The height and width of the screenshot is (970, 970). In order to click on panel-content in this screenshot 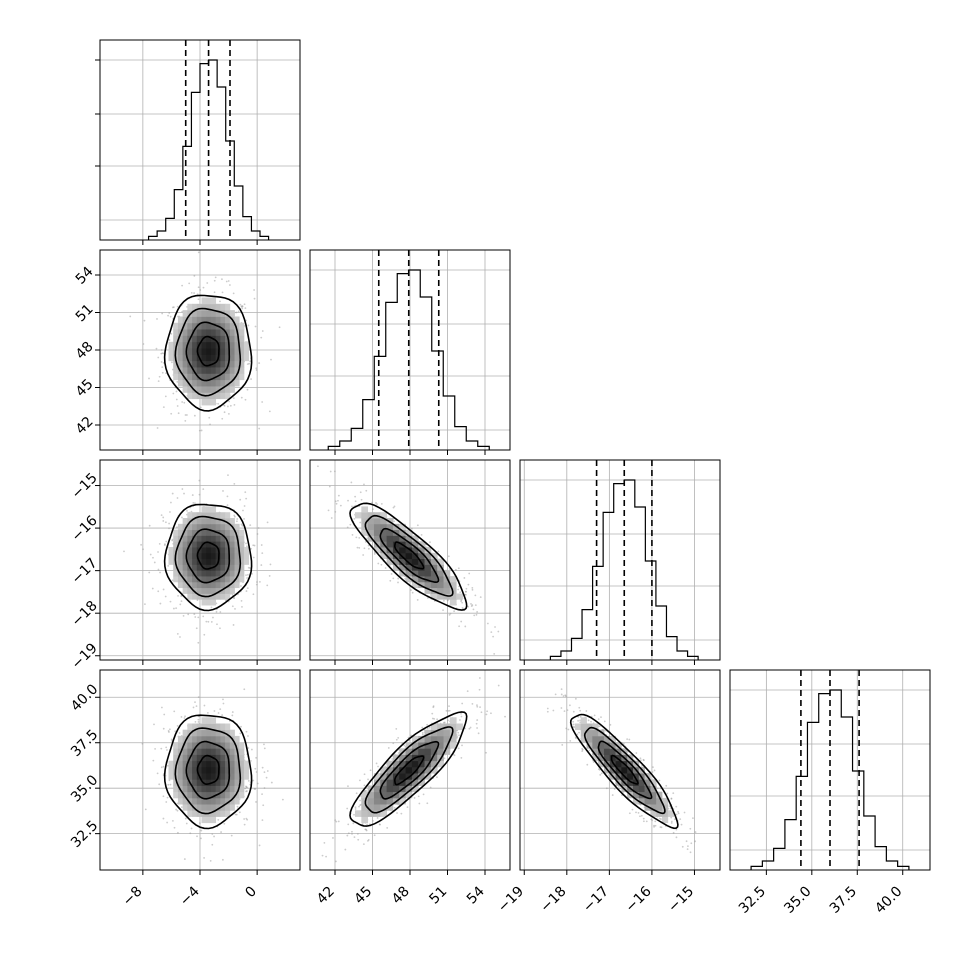, I will do `click(621, 771)`.